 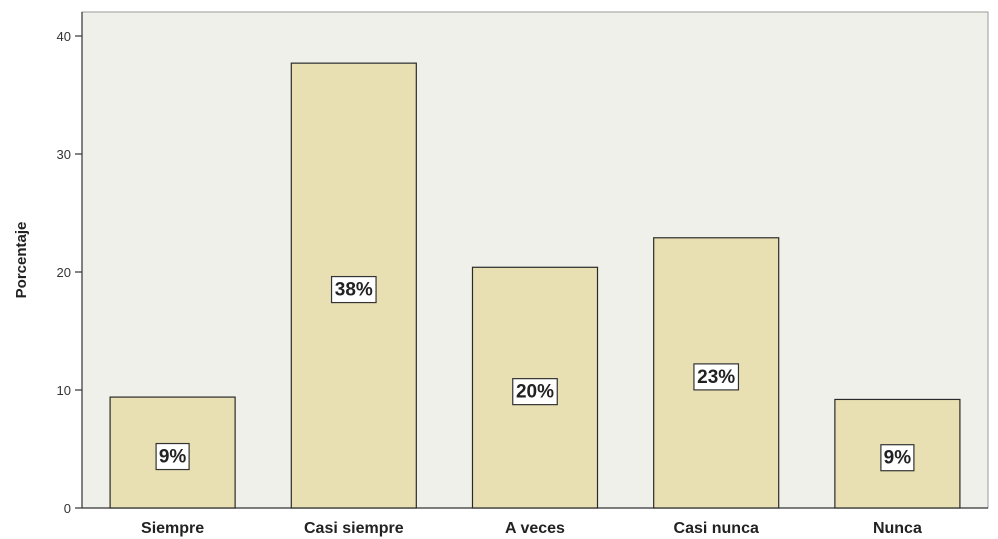 I want to click on y-ticks: 0 10 20 30 40, so click(x=69, y=272).